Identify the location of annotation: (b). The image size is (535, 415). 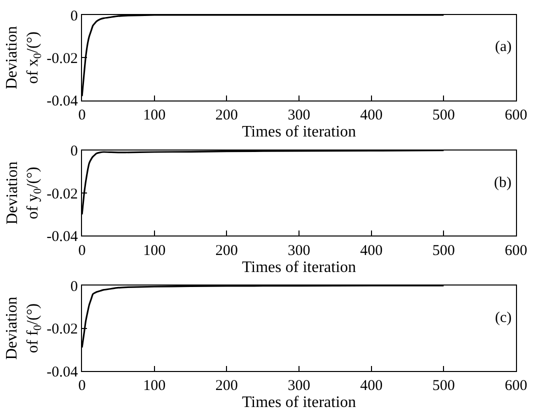
(503, 183).